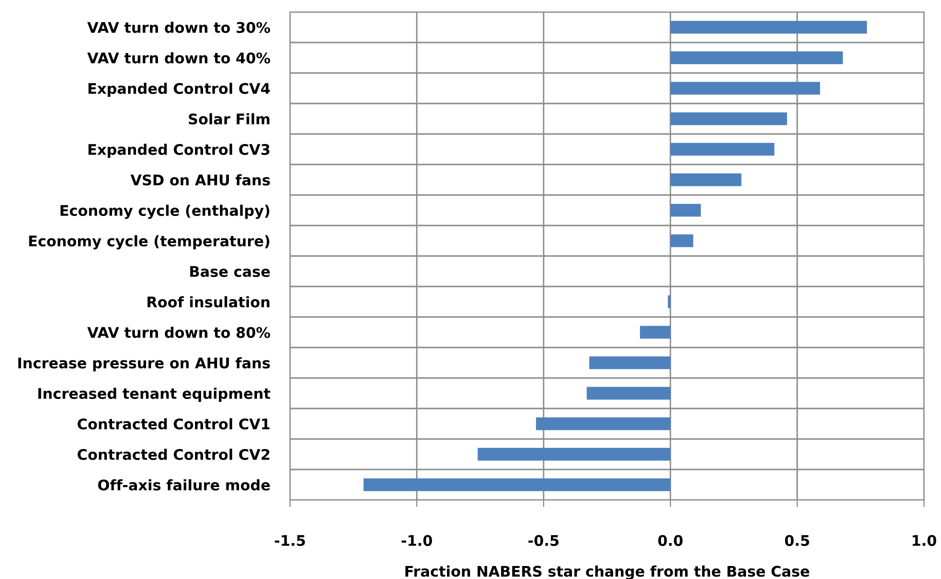  I want to click on y-tick-label: Economy cycle (enthalpy), so click(165, 211).